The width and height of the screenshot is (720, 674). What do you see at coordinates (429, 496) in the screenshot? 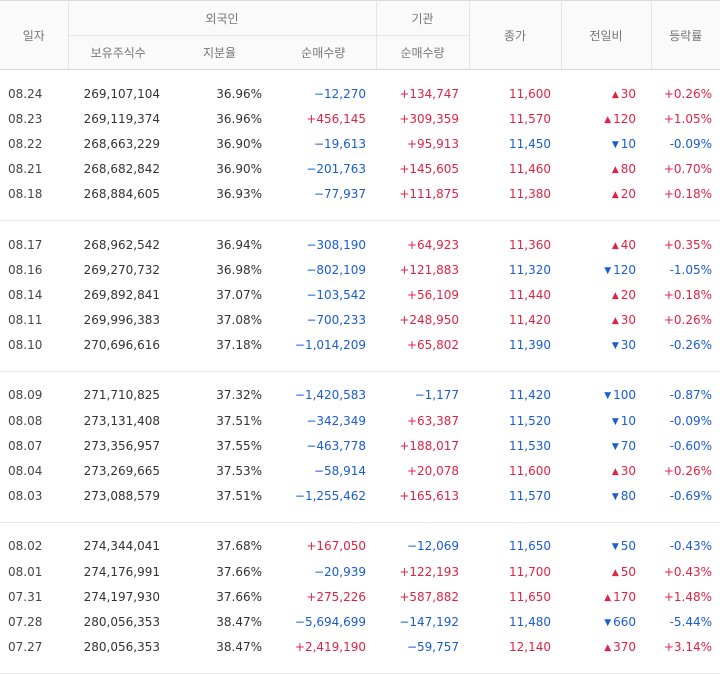
I see `inst-net-cell: +165,613` at bounding box center [429, 496].